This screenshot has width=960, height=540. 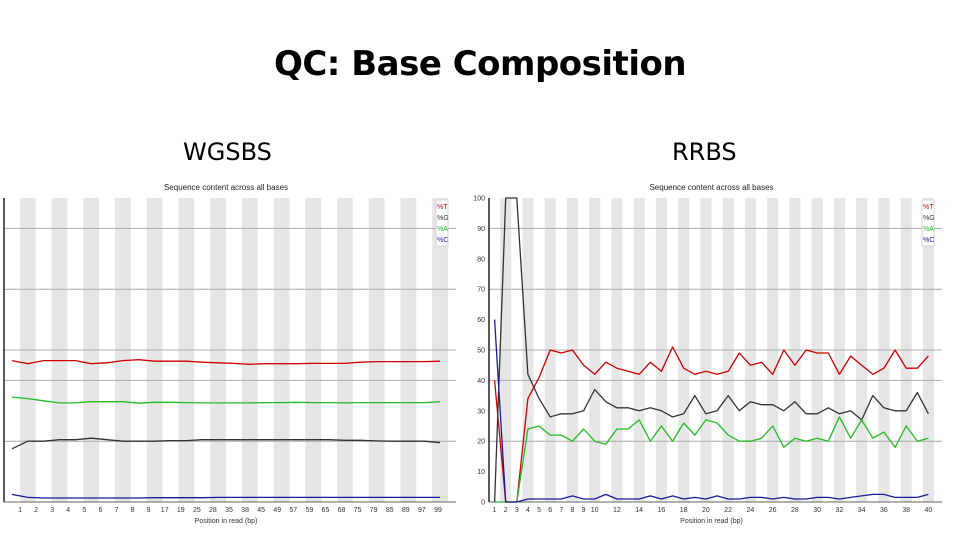 I want to click on x-tick-label: 35, so click(x=229, y=510).